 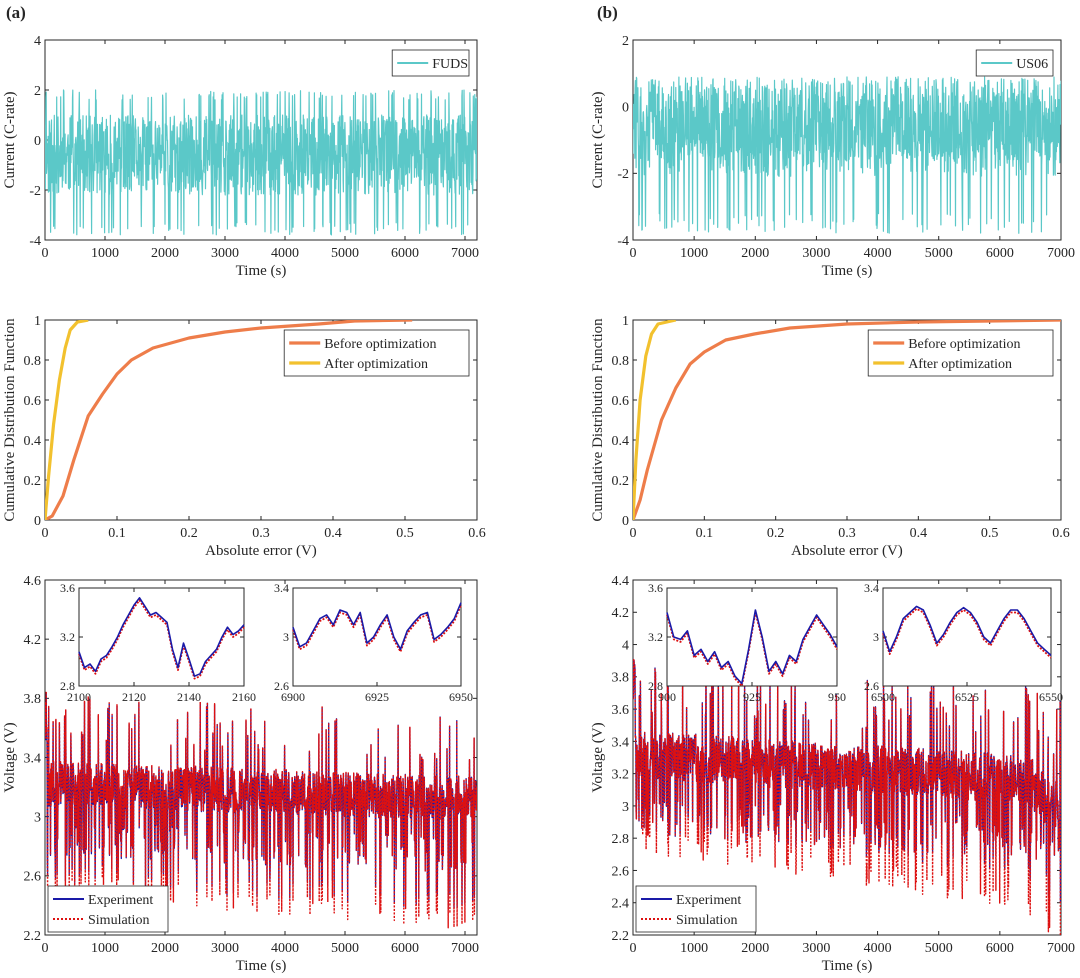 I want to click on x-tick-label: 5000, so click(x=939, y=948).